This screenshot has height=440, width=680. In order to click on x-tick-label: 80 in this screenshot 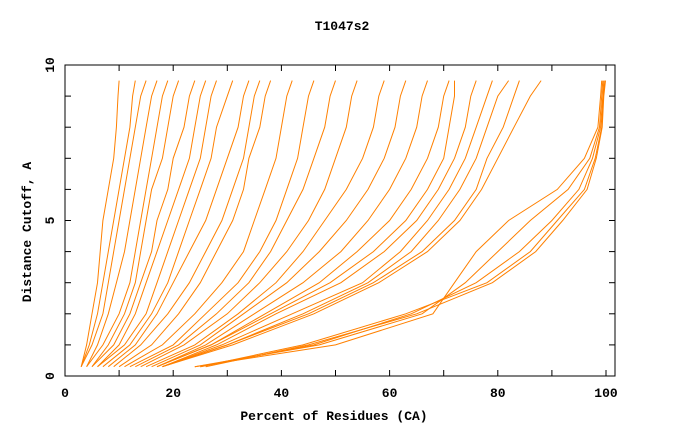, I will do `click(498, 393)`.